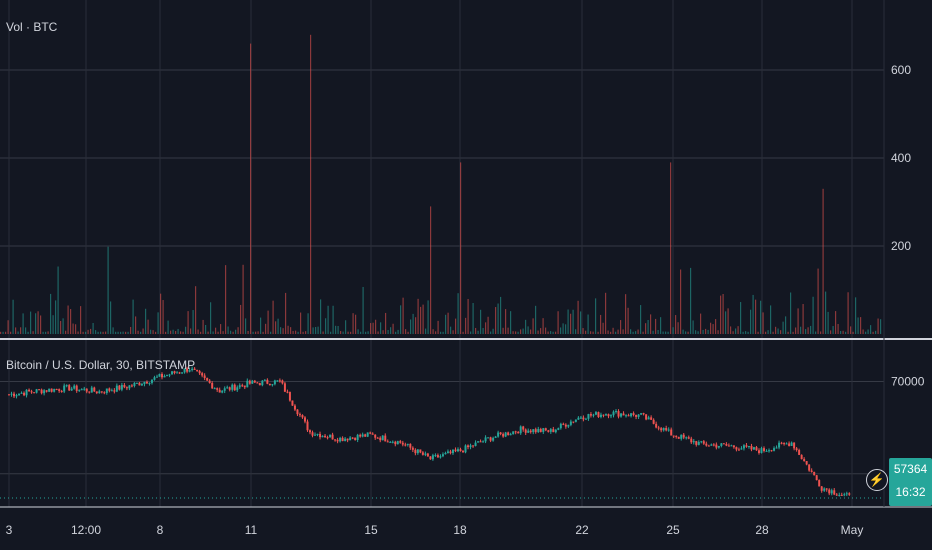  Describe the element at coordinates (673, 530) in the screenshot. I see `time-tick-label: 25` at that location.